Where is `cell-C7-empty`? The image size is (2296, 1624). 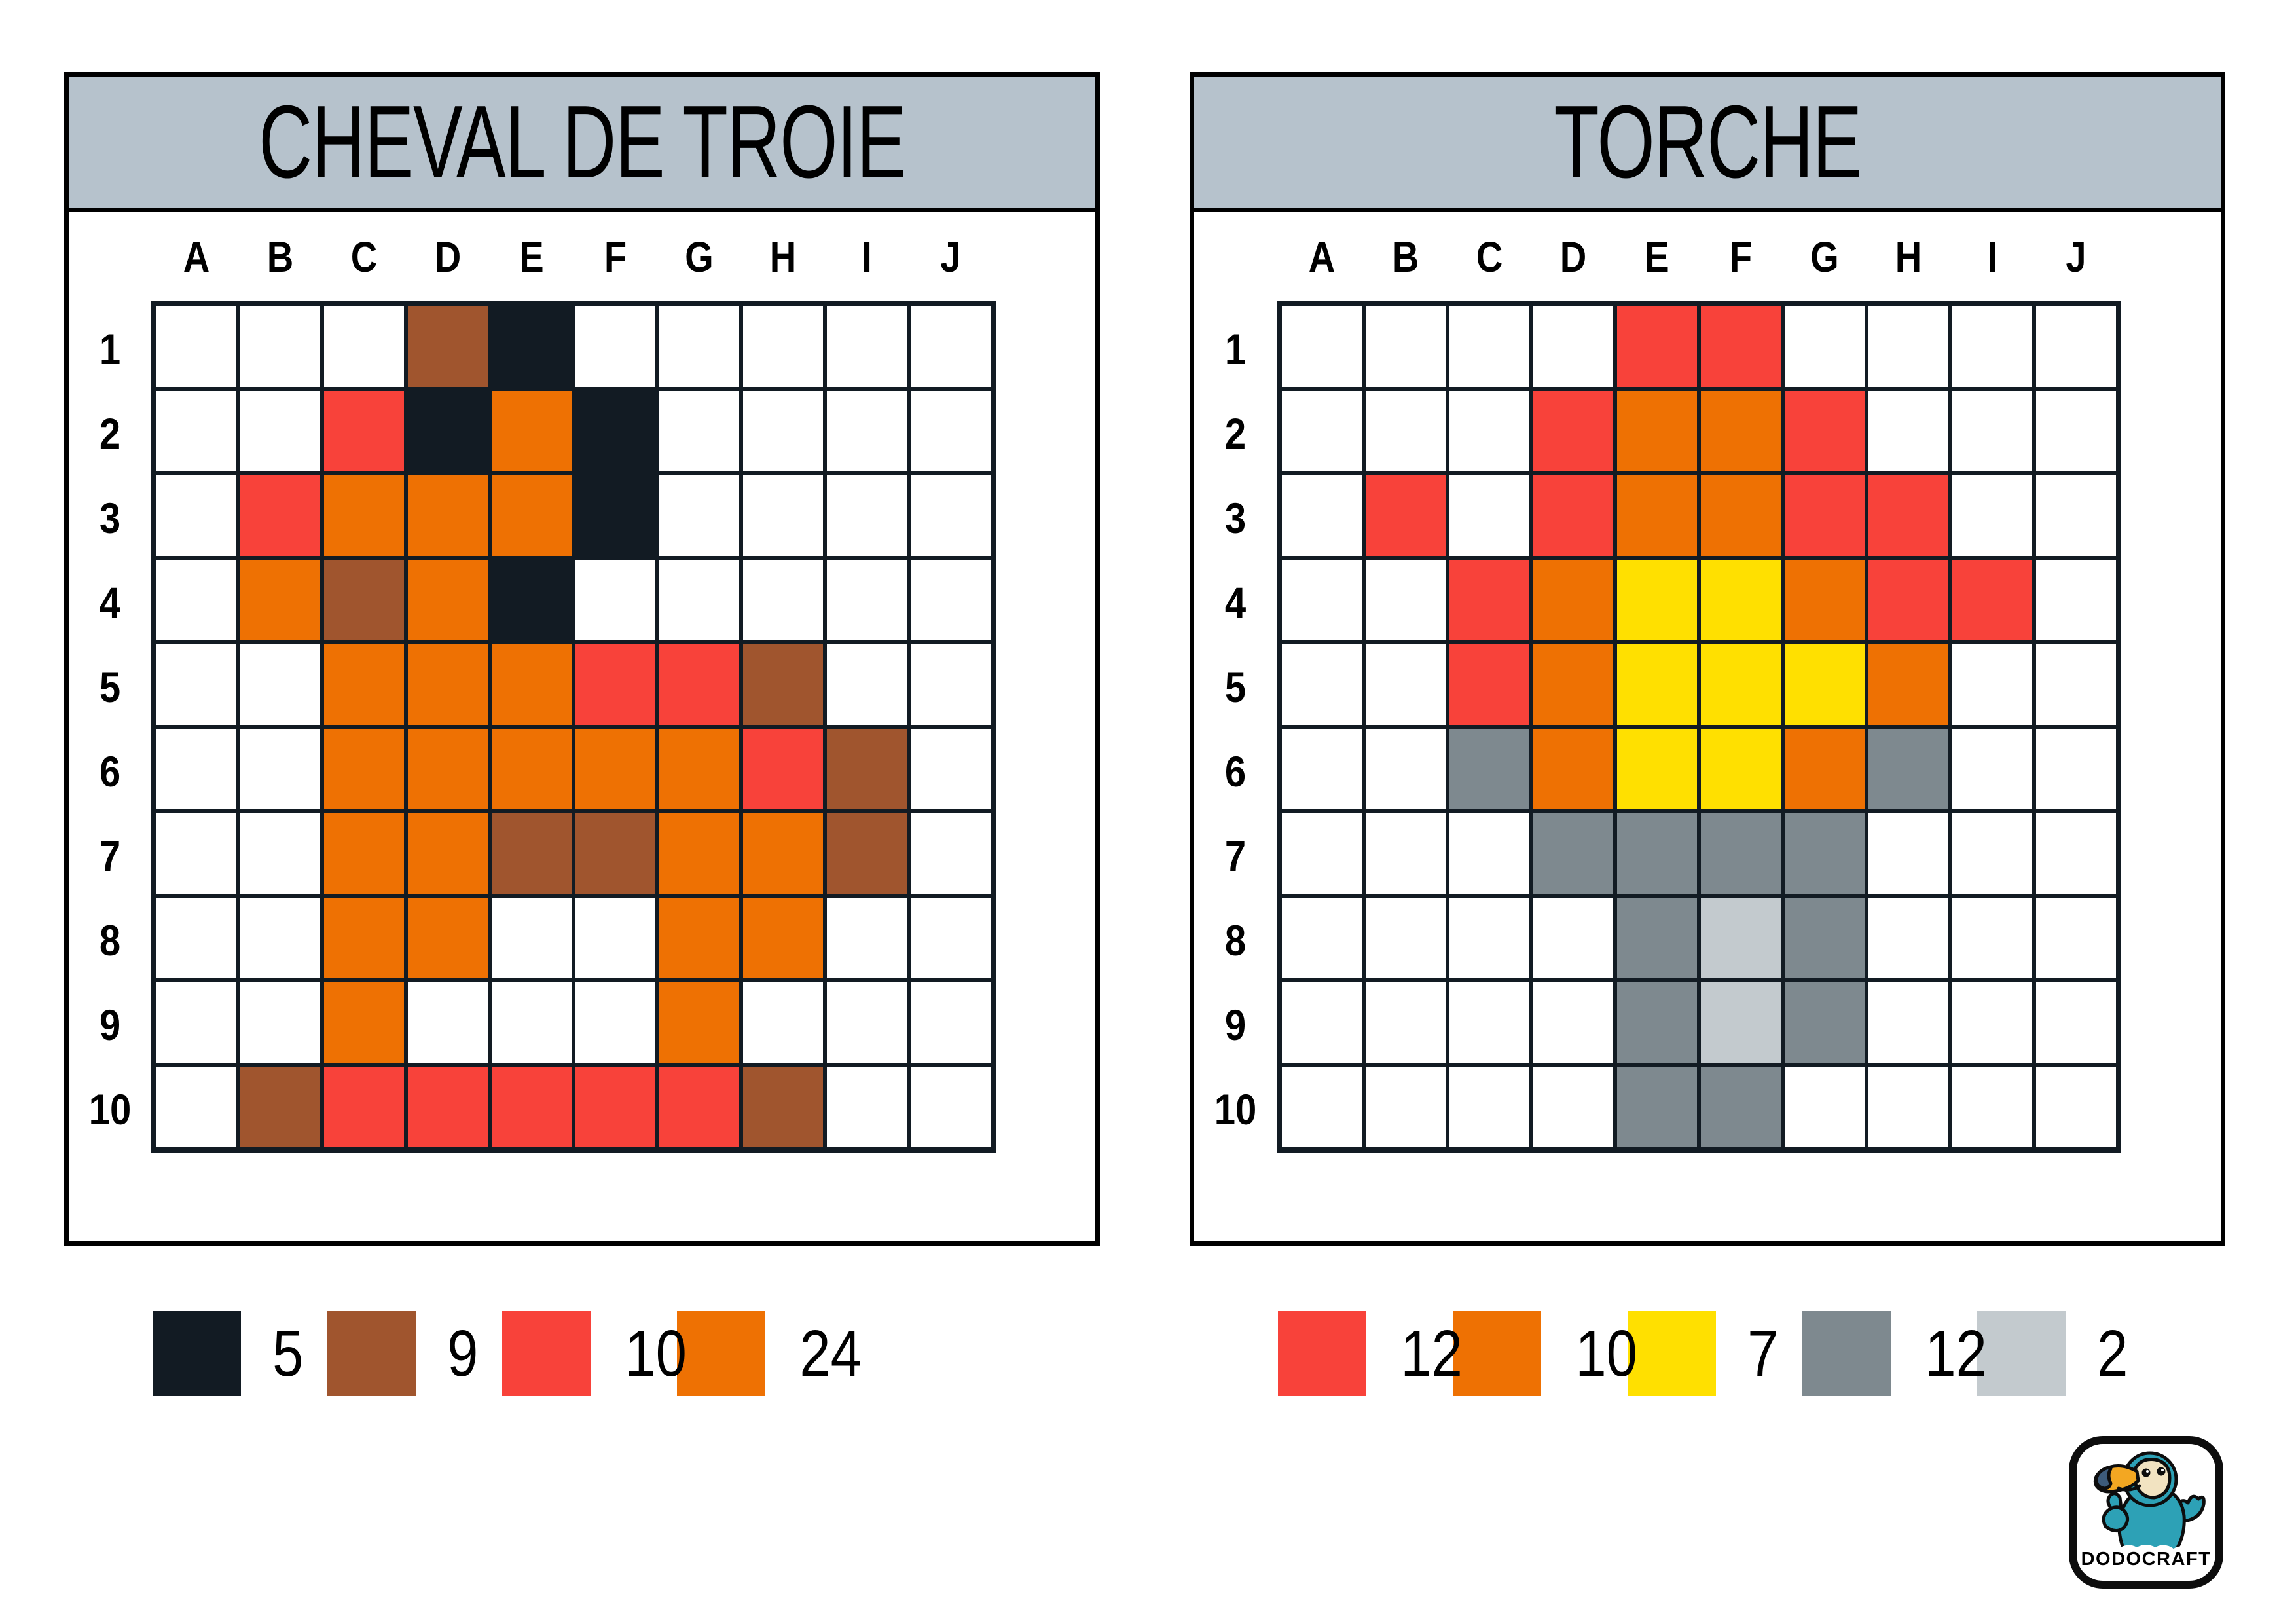 cell-C7-empty is located at coordinates (1489, 853).